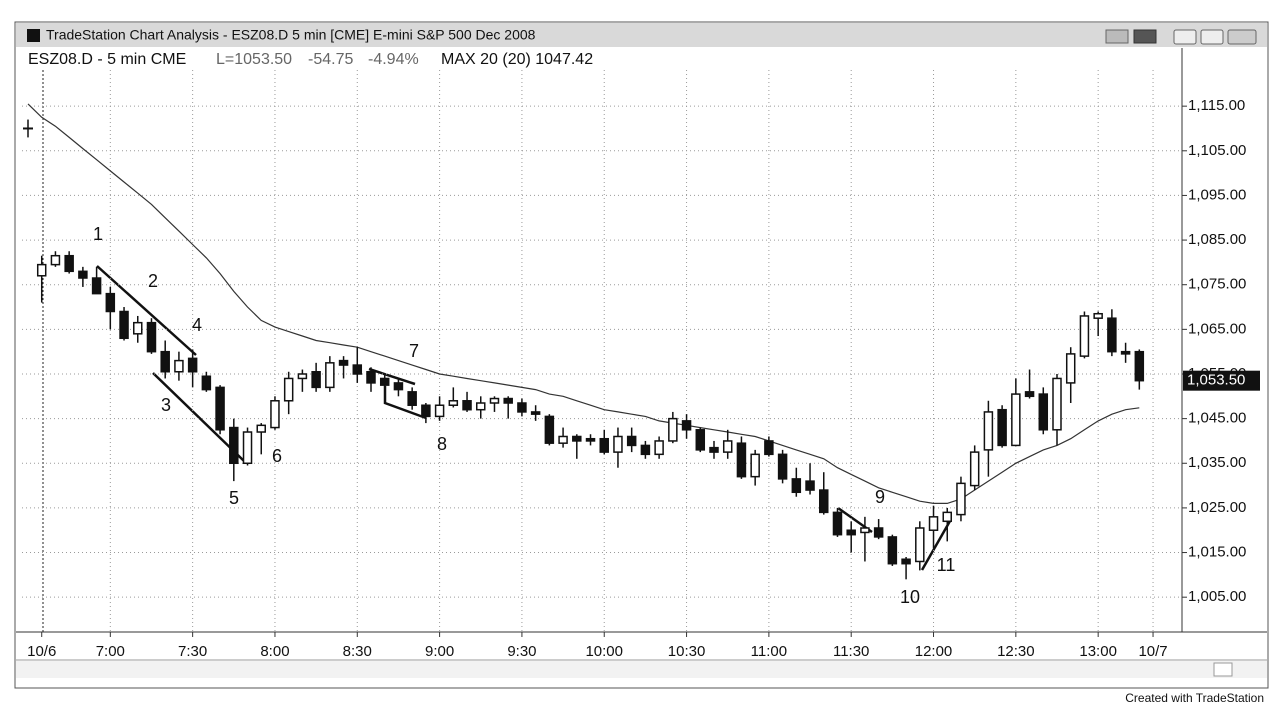  I want to click on y-tick-label: 1,085.00, so click(1217, 239).